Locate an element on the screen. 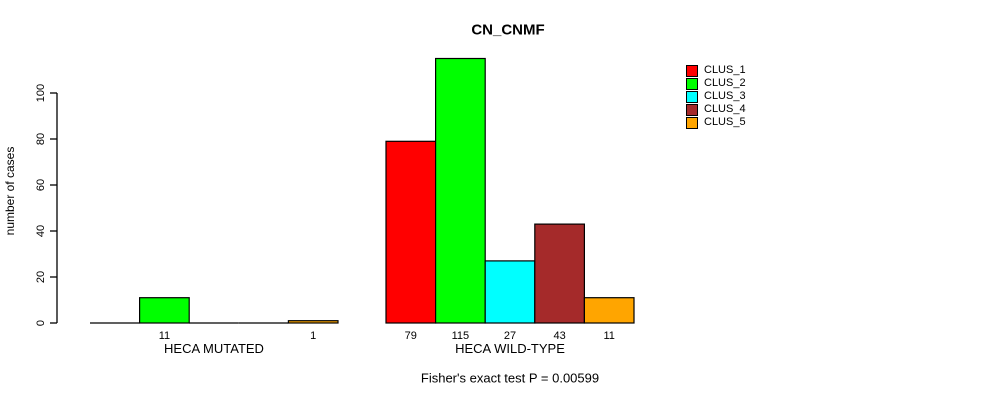 This screenshot has height=400, width=990. bar-value-label: 27 is located at coordinates (510, 336).